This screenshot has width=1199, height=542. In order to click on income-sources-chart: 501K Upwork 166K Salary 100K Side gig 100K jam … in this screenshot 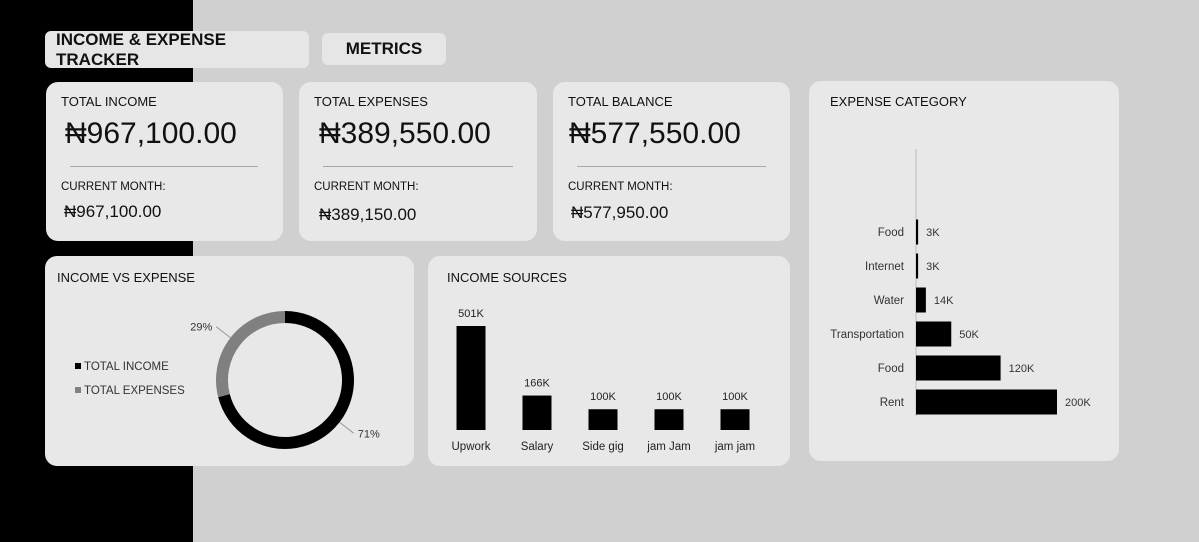, I will do `click(604, 380)`.